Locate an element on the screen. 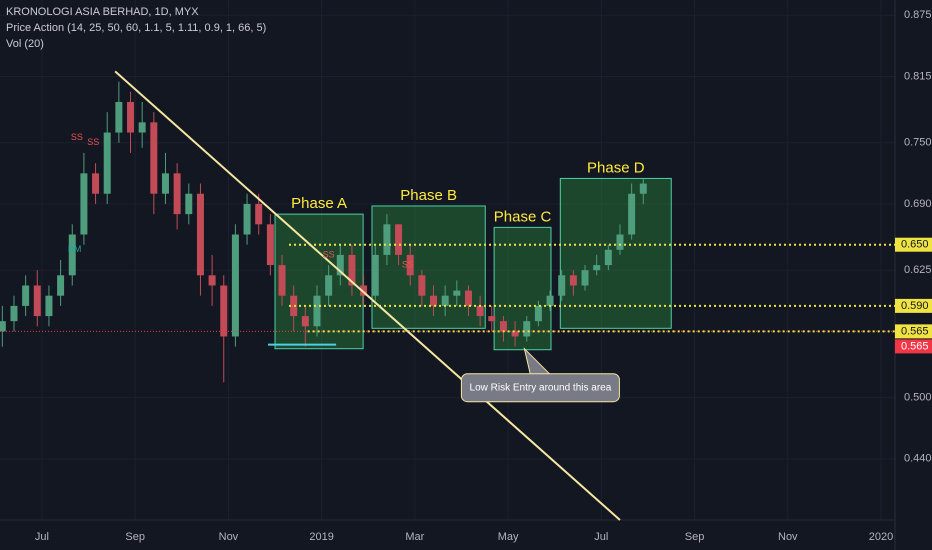 This screenshot has width=932, height=550. phase-label: Phase D is located at coordinates (616, 167).